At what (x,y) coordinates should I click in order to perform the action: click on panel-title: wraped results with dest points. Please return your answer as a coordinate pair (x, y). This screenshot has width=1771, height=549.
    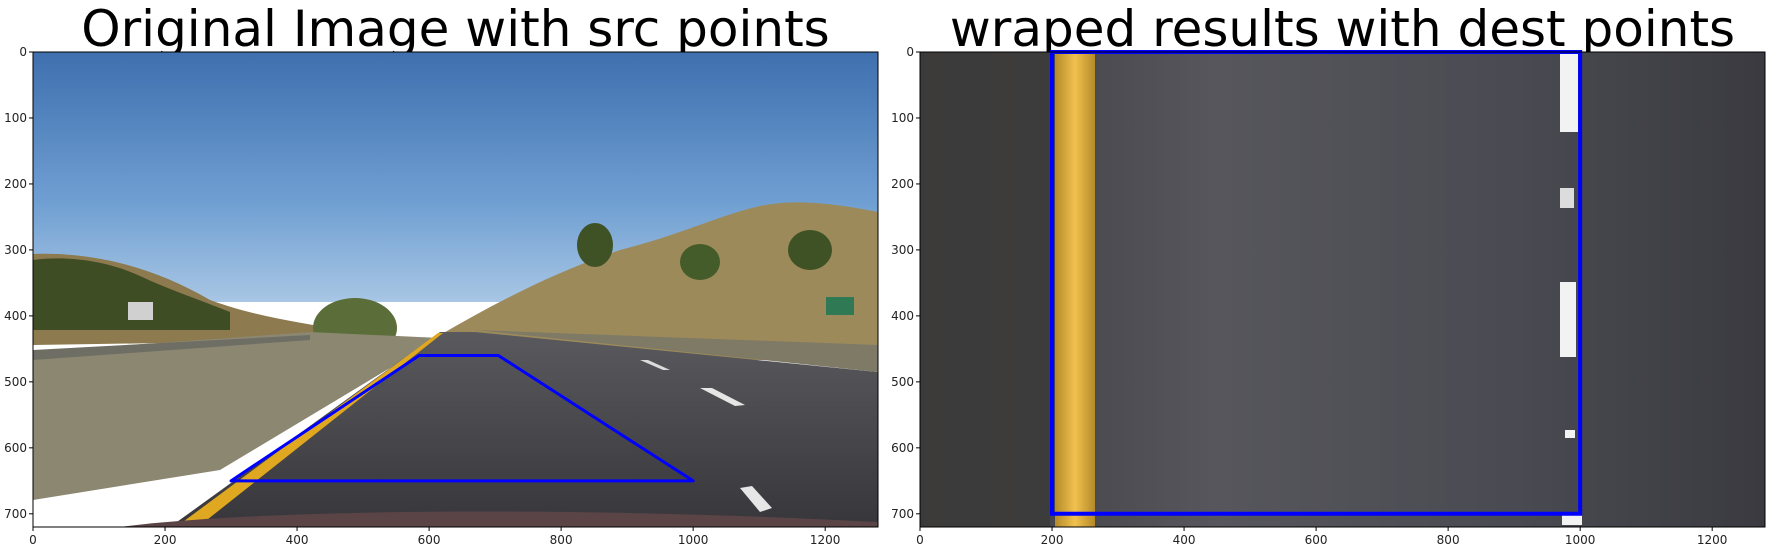
    Looking at the image, I should click on (1342, 29).